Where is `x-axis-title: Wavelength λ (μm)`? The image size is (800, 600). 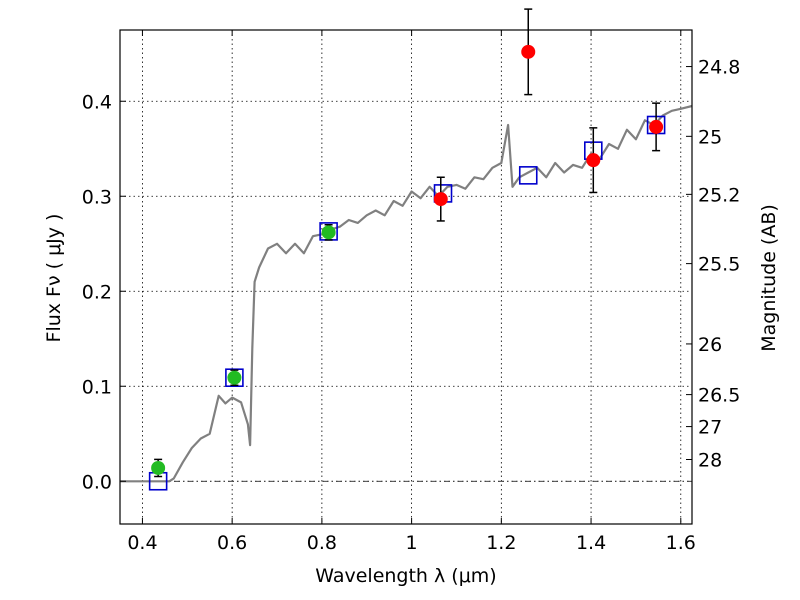 x-axis-title: Wavelength λ (μm) is located at coordinates (405, 576).